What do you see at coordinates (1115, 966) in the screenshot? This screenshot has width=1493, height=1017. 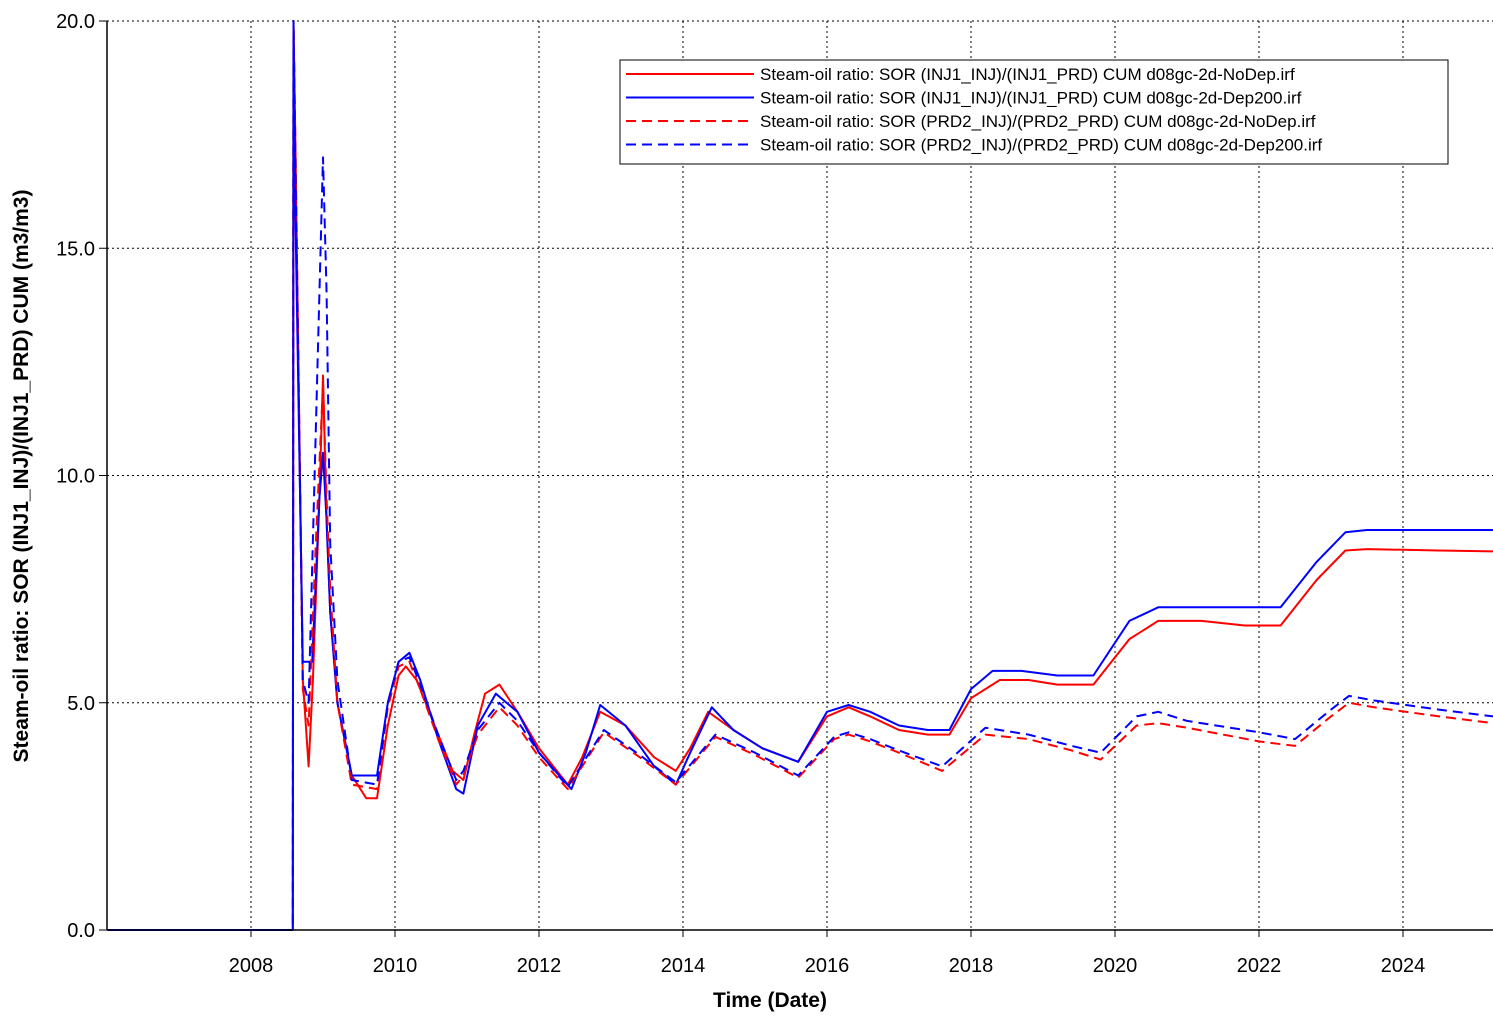 I see `x-tick-label-2020: 2020` at bounding box center [1115, 966].